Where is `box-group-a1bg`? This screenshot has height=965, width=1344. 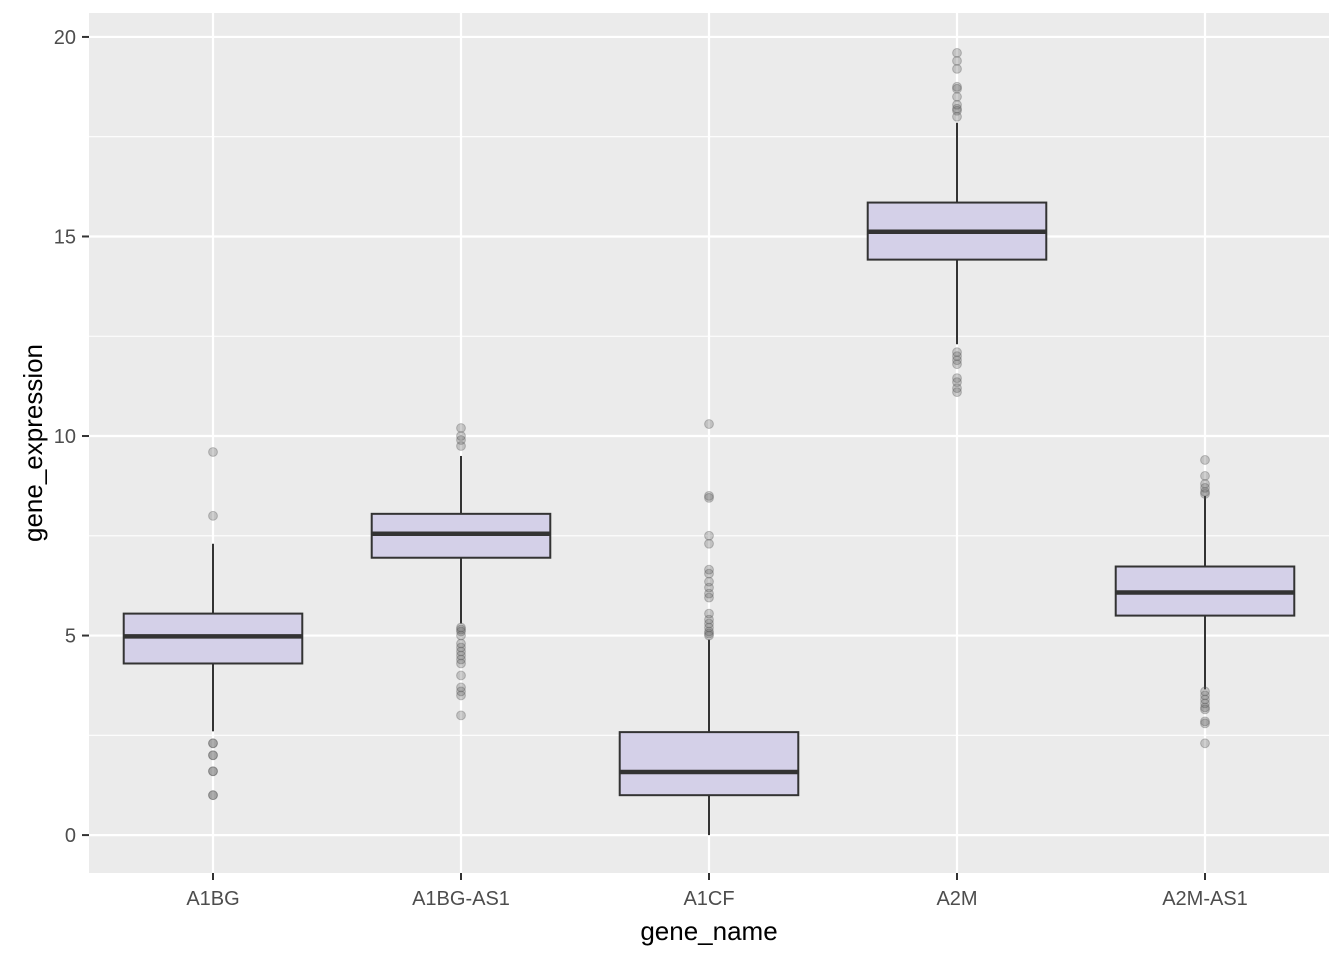 box-group-a1bg is located at coordinates (213, 624).